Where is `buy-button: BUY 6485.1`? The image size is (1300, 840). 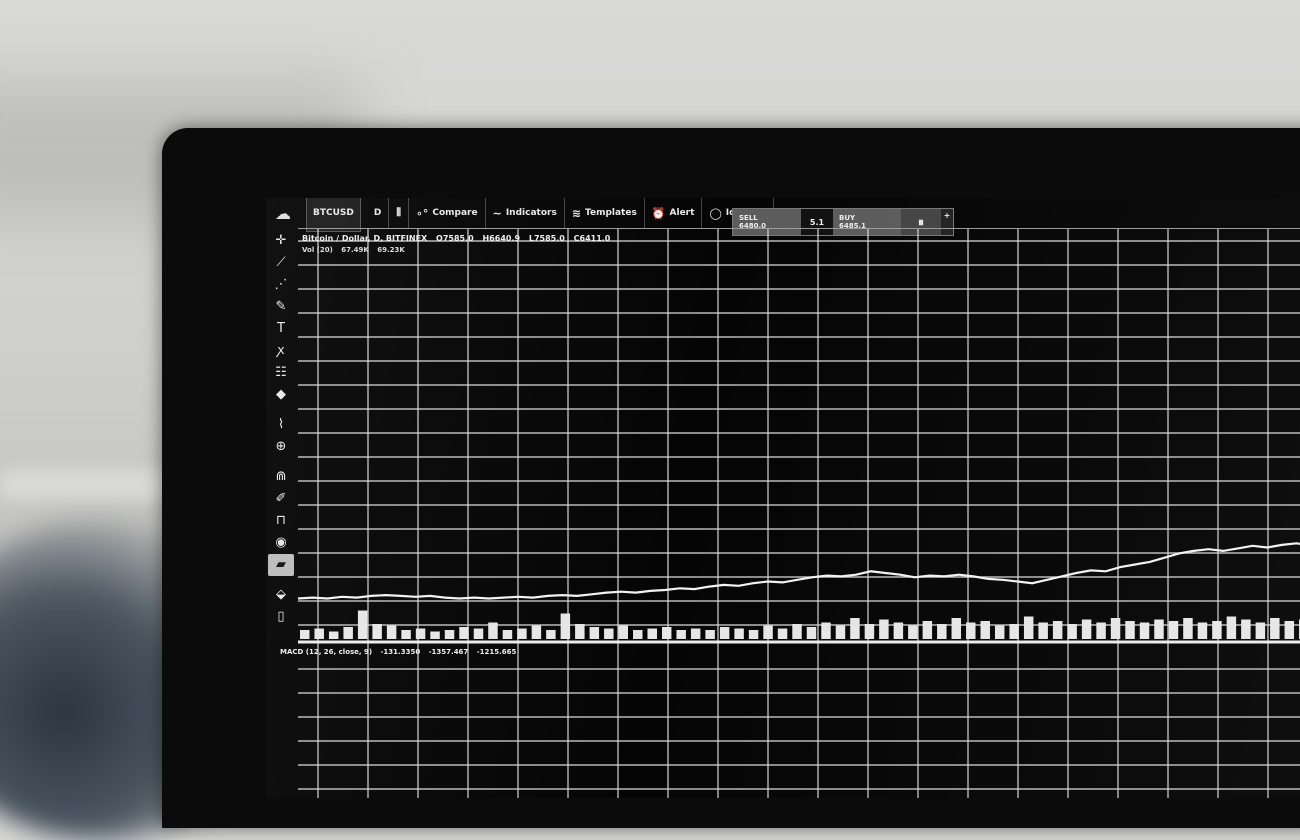 buy-button: BUY 6485.1 is located at coordinates (867, 222).